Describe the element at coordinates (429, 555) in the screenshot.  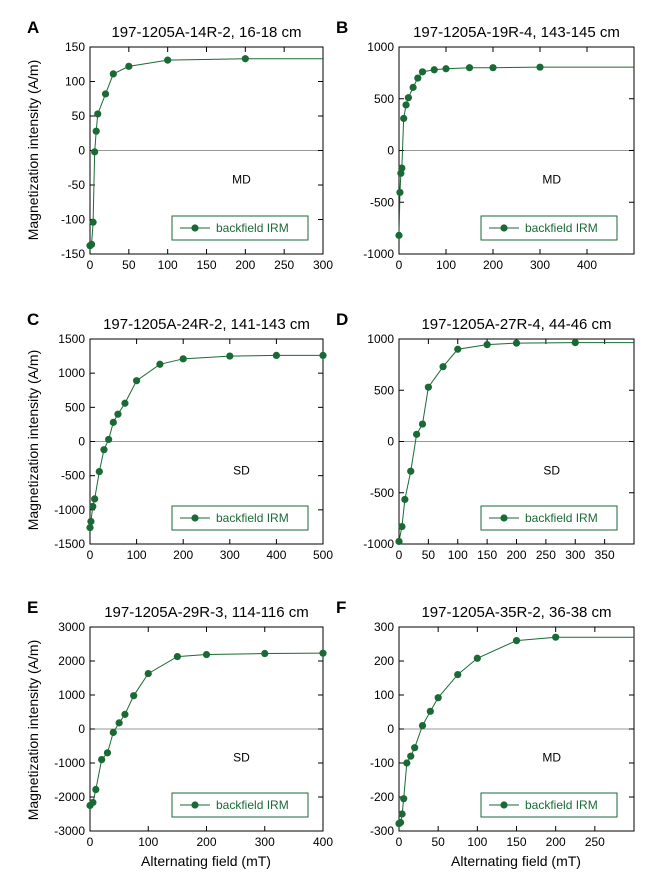
I see `x-tick-label: 50` at that location.